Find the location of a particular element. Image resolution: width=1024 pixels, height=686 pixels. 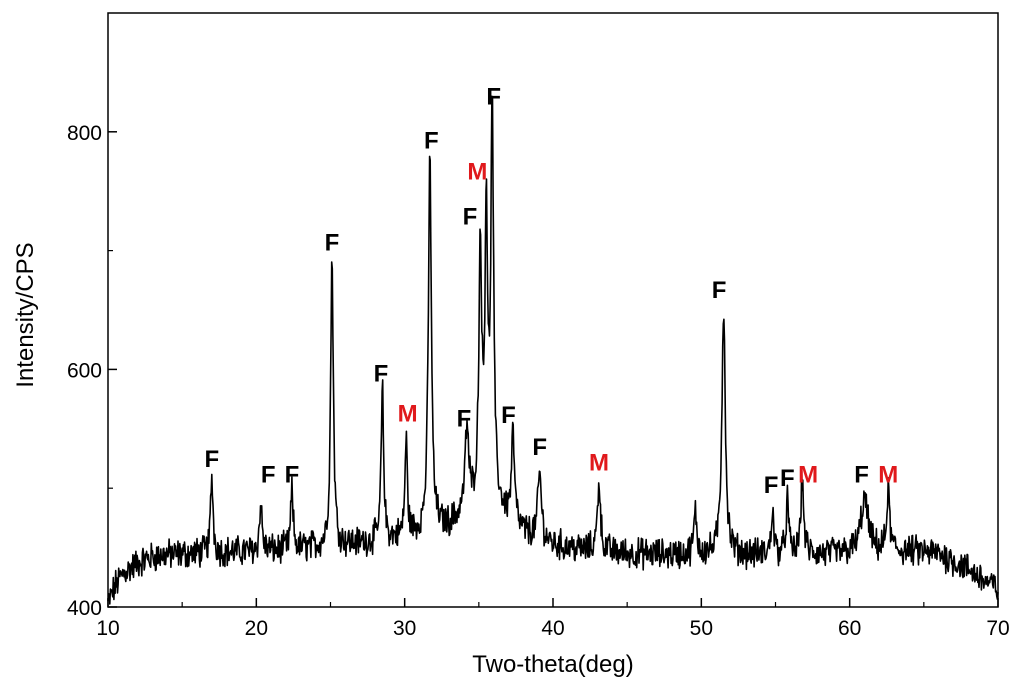

x-tick-label: 70 is located at coordinates (997, 628).